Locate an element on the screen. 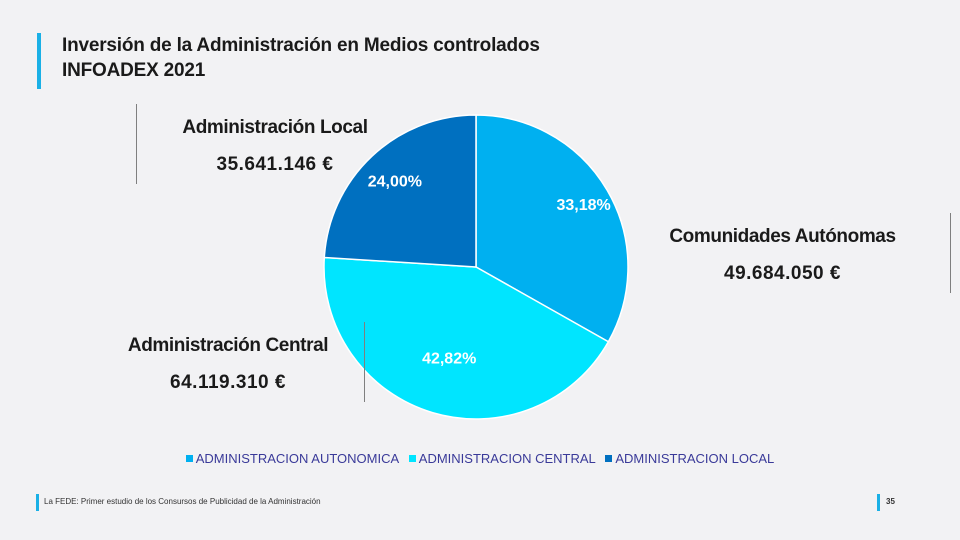  title-line-2: INFOADEX 2021 is located at coordinates (134, 70).